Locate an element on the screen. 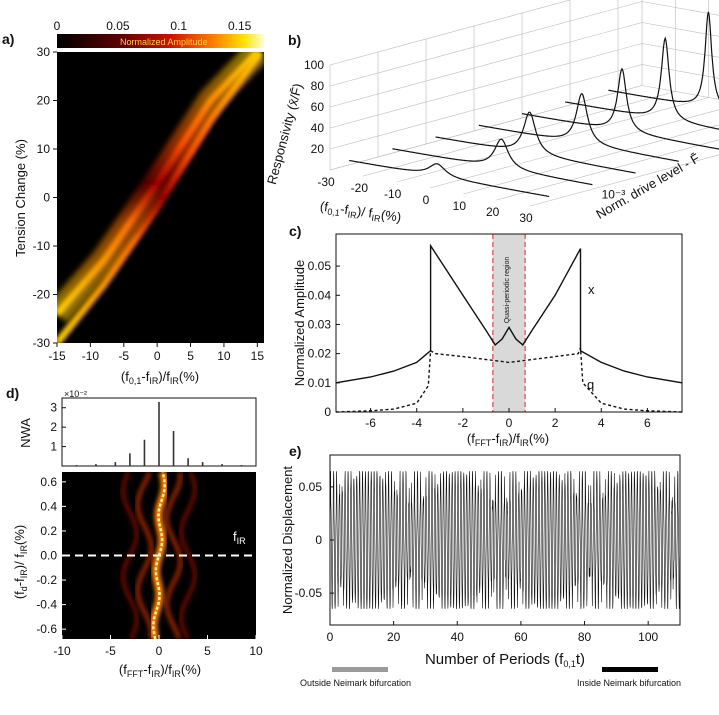  a-ytick-label: 10 is located at coordinates (44, 149).